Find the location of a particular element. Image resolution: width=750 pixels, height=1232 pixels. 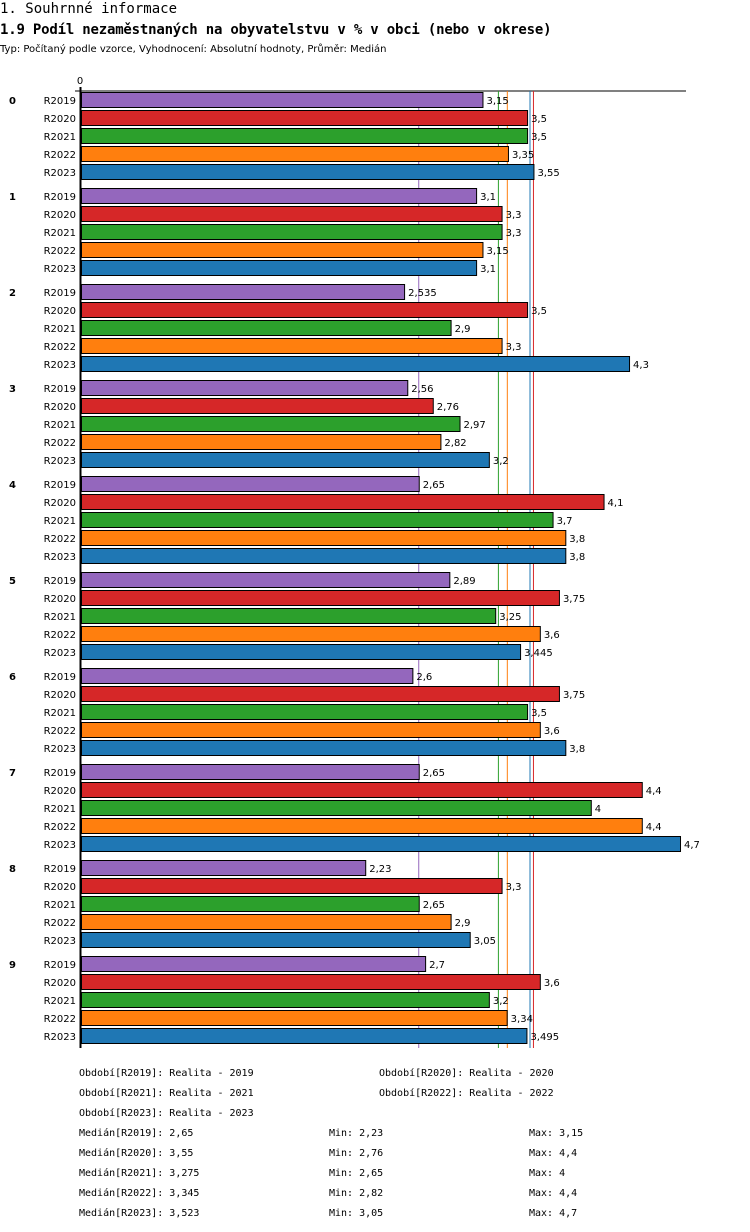

bar-value-label: 2,535 is located at coordinates (422, 293).